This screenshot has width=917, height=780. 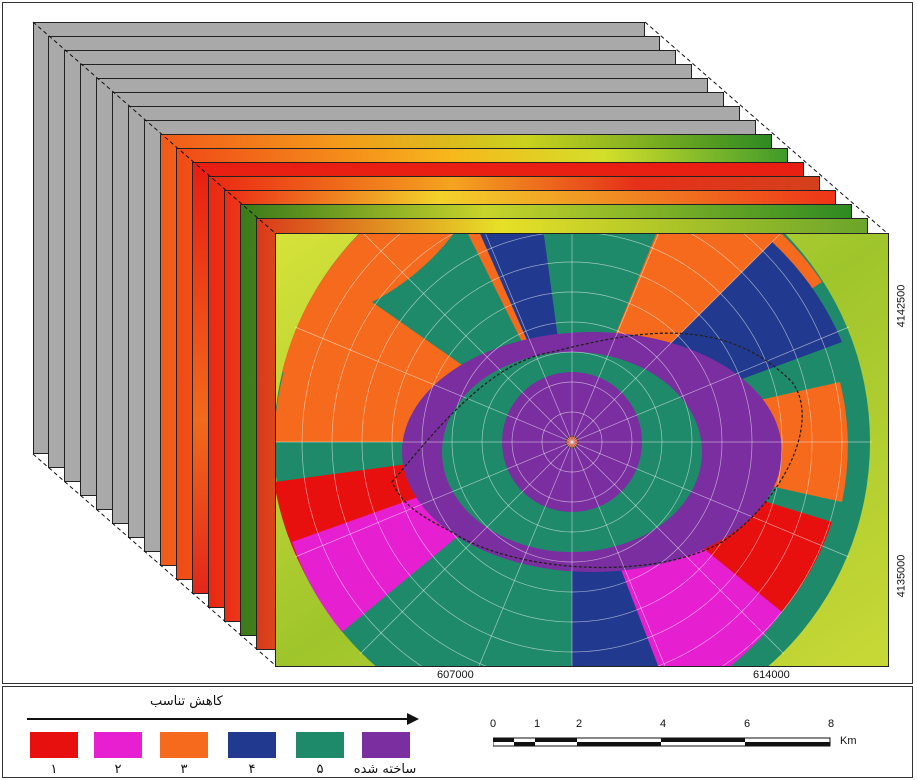 I want to click on scale-tick-1: 1, so click(x=537, y=724).